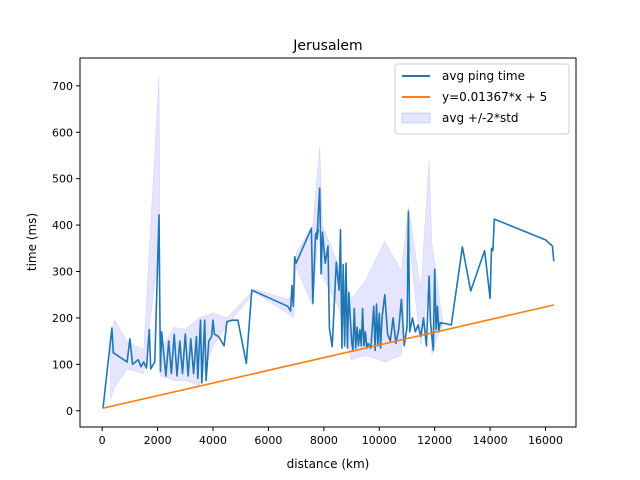  I want to click on chart-title: Jerusalem, so click(327, 46).